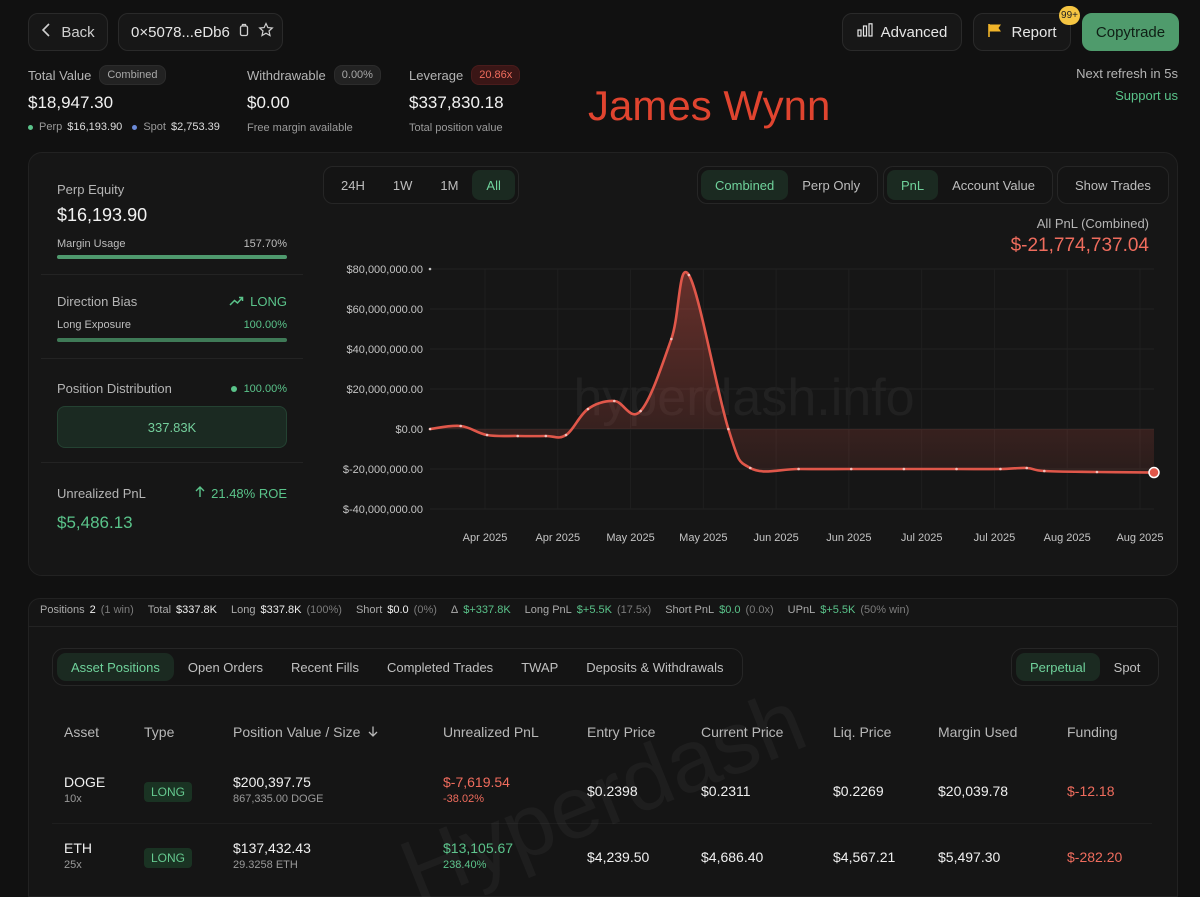 This screenshot has height=897, width=1200. I want to click on copy-icon, so click(244, 32).